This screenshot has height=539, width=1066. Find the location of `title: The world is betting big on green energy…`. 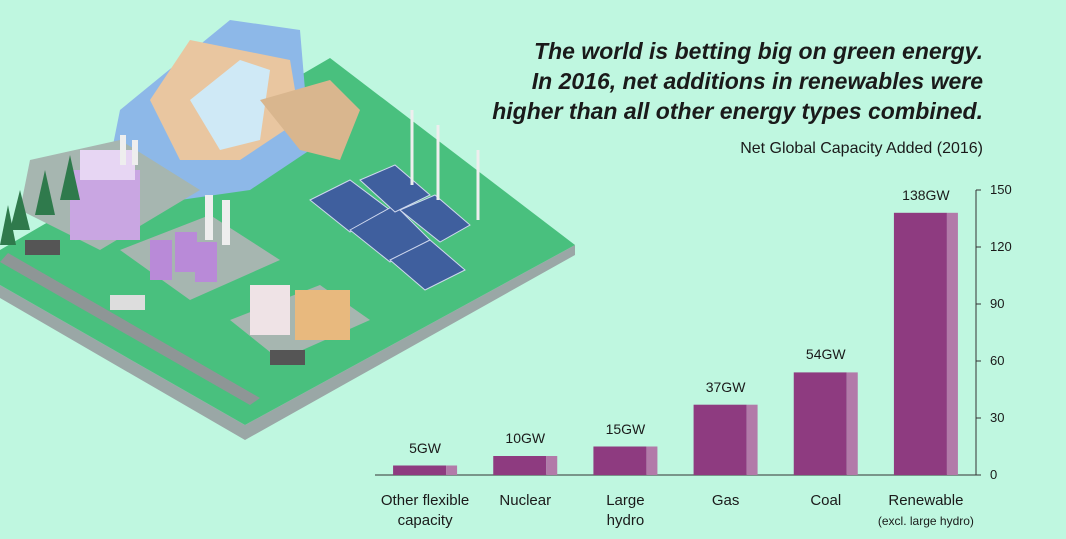

title: The world is betting big on green energy… is located at coordinates (737, 81).